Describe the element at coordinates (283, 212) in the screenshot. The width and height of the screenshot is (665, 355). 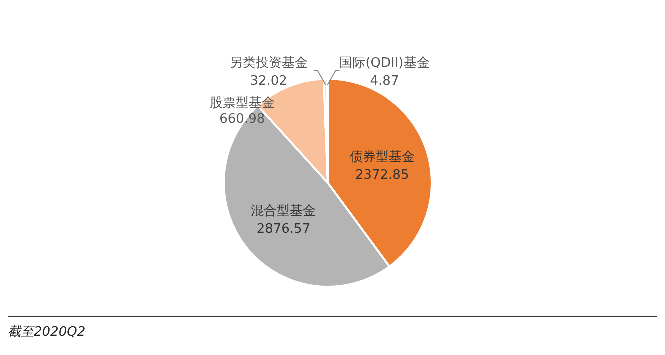
I see `slice-label: 混合型基金` at that location.